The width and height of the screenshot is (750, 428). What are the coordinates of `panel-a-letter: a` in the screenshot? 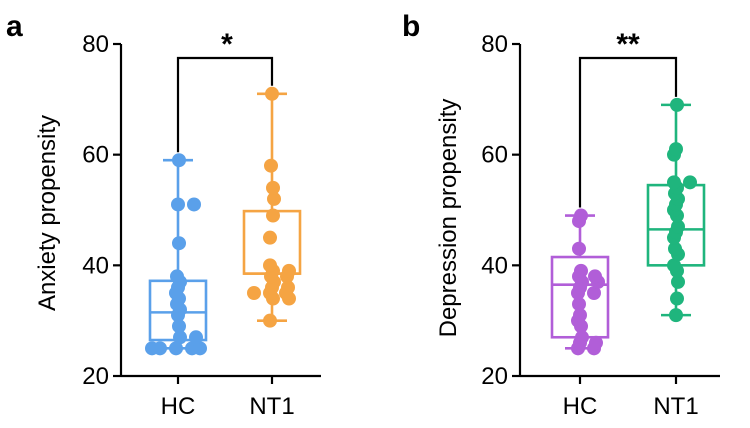 It's located at (14, 26).